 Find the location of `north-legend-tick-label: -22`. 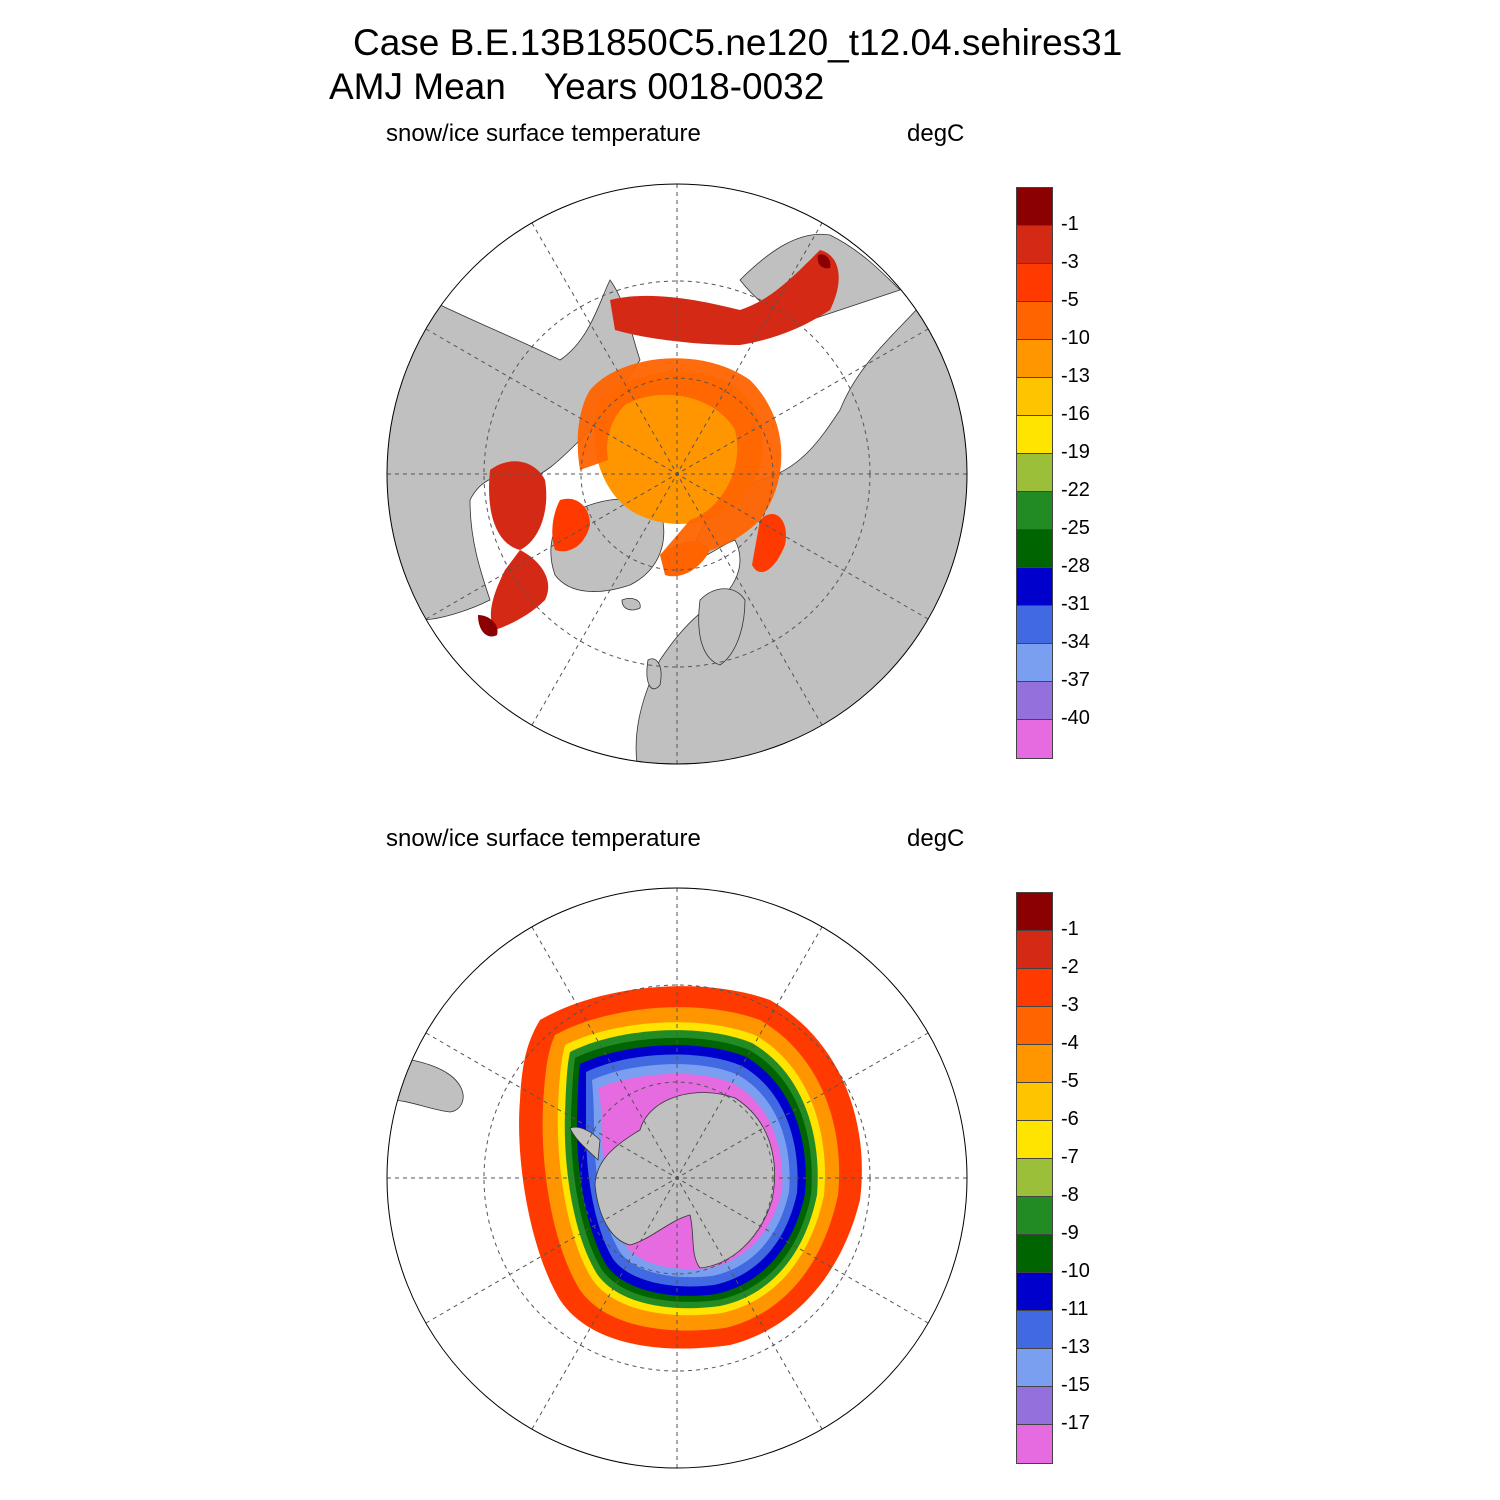

north-legend-tick-label: -22 is located at coordinates (1075, 490).